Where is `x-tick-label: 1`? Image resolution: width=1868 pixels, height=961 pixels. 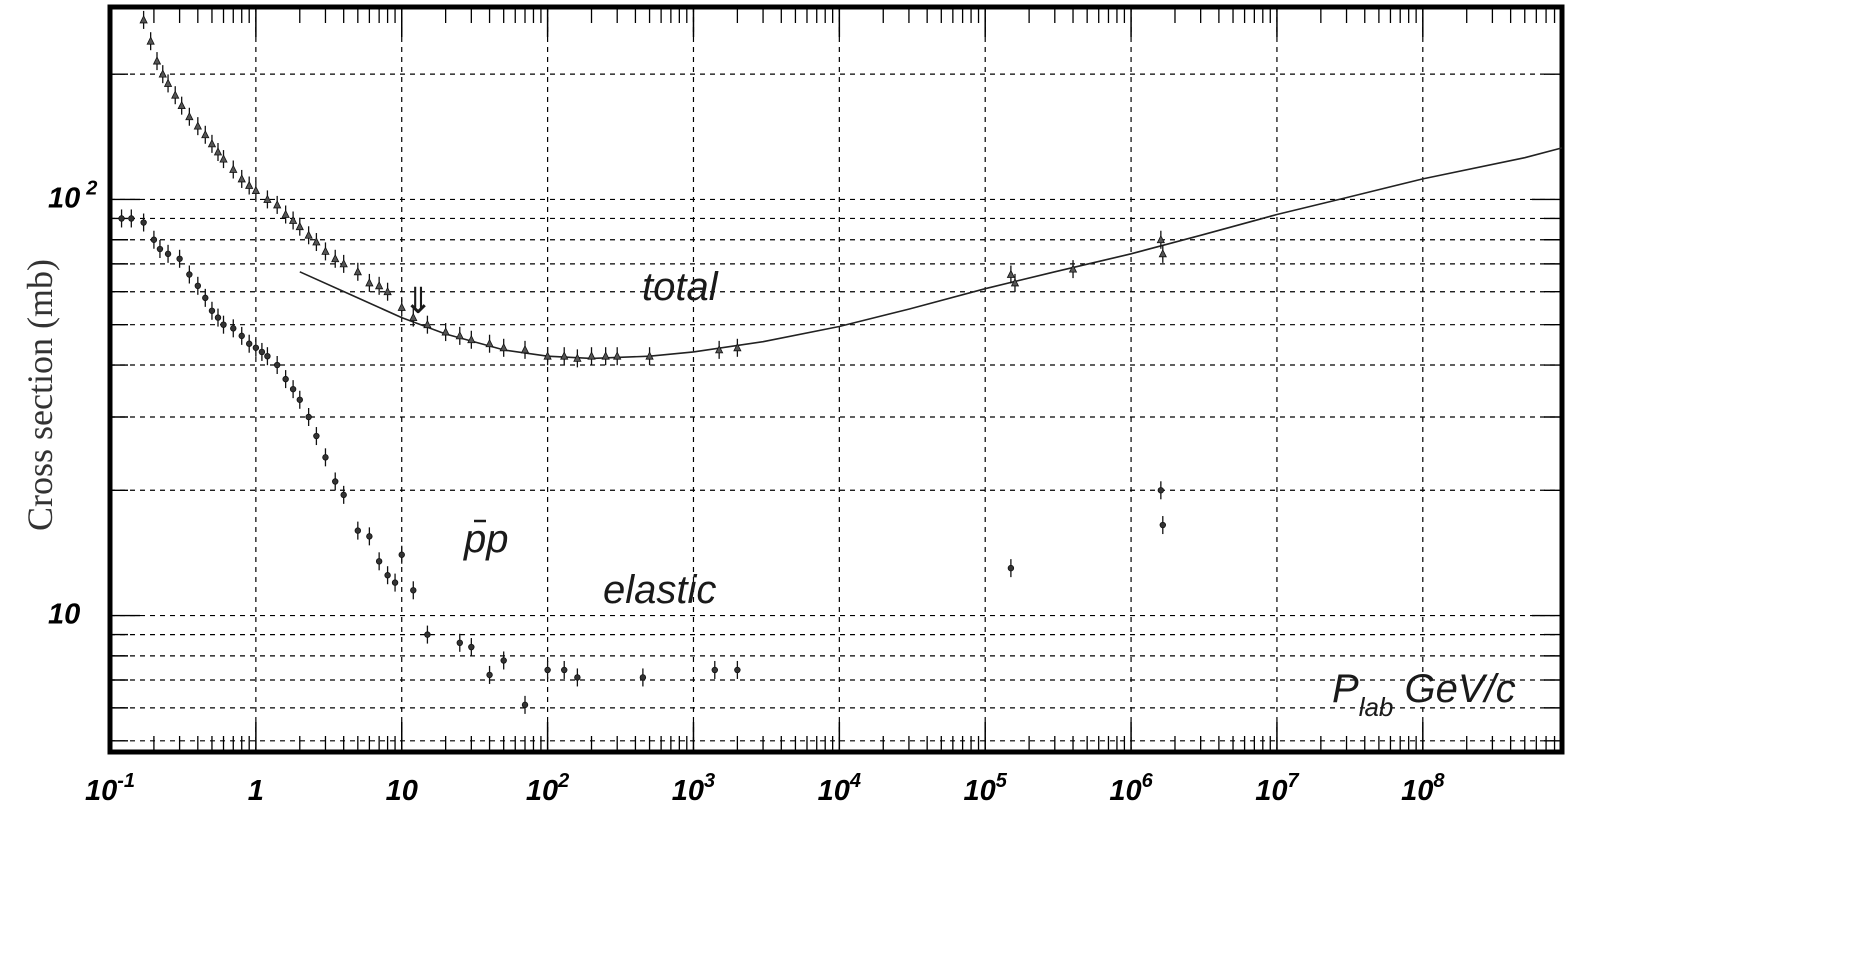
x-tick-label: 1 is located at coordinates (256, 791).